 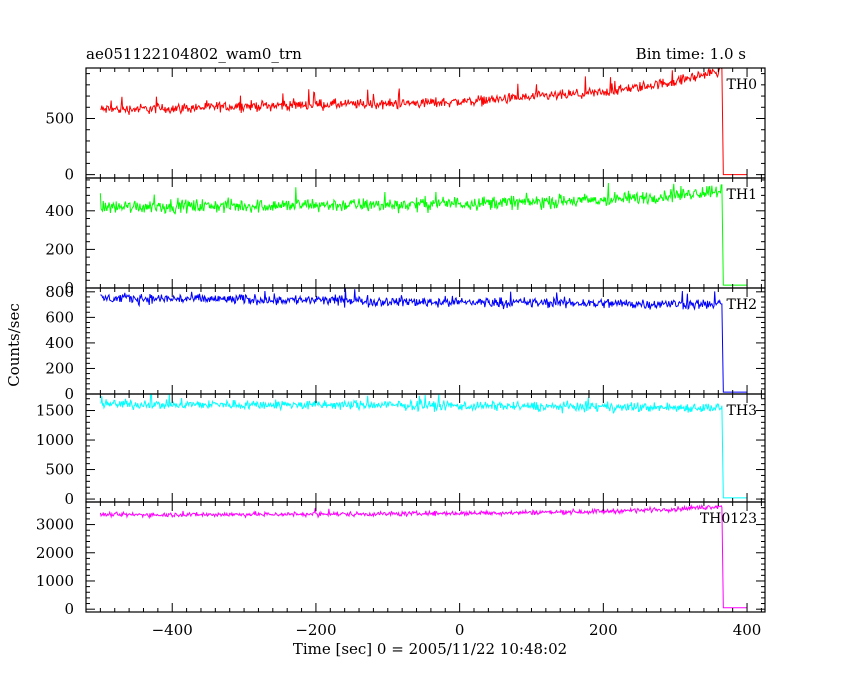 What do you see at coordinates (59, 317) in the screenshot?
I see `y-tick-label: 600` at bounding box center [59, 317].